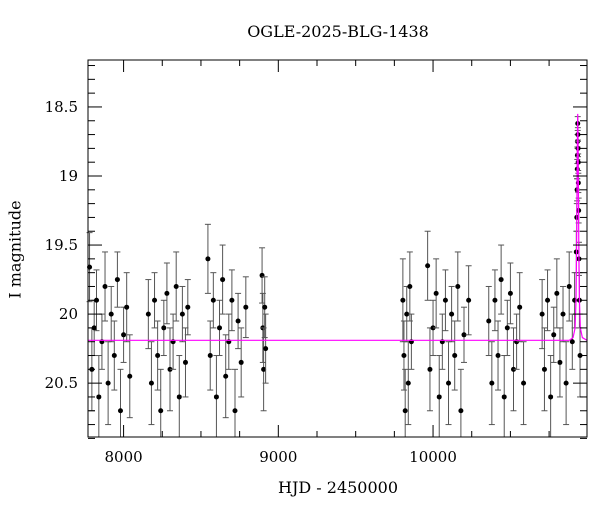 This screenshot has width=600, height=512. Describe the element at coordinates (338, 487) in the screenshot. I see `x-axis-label: HJD - 2450000` at that location.